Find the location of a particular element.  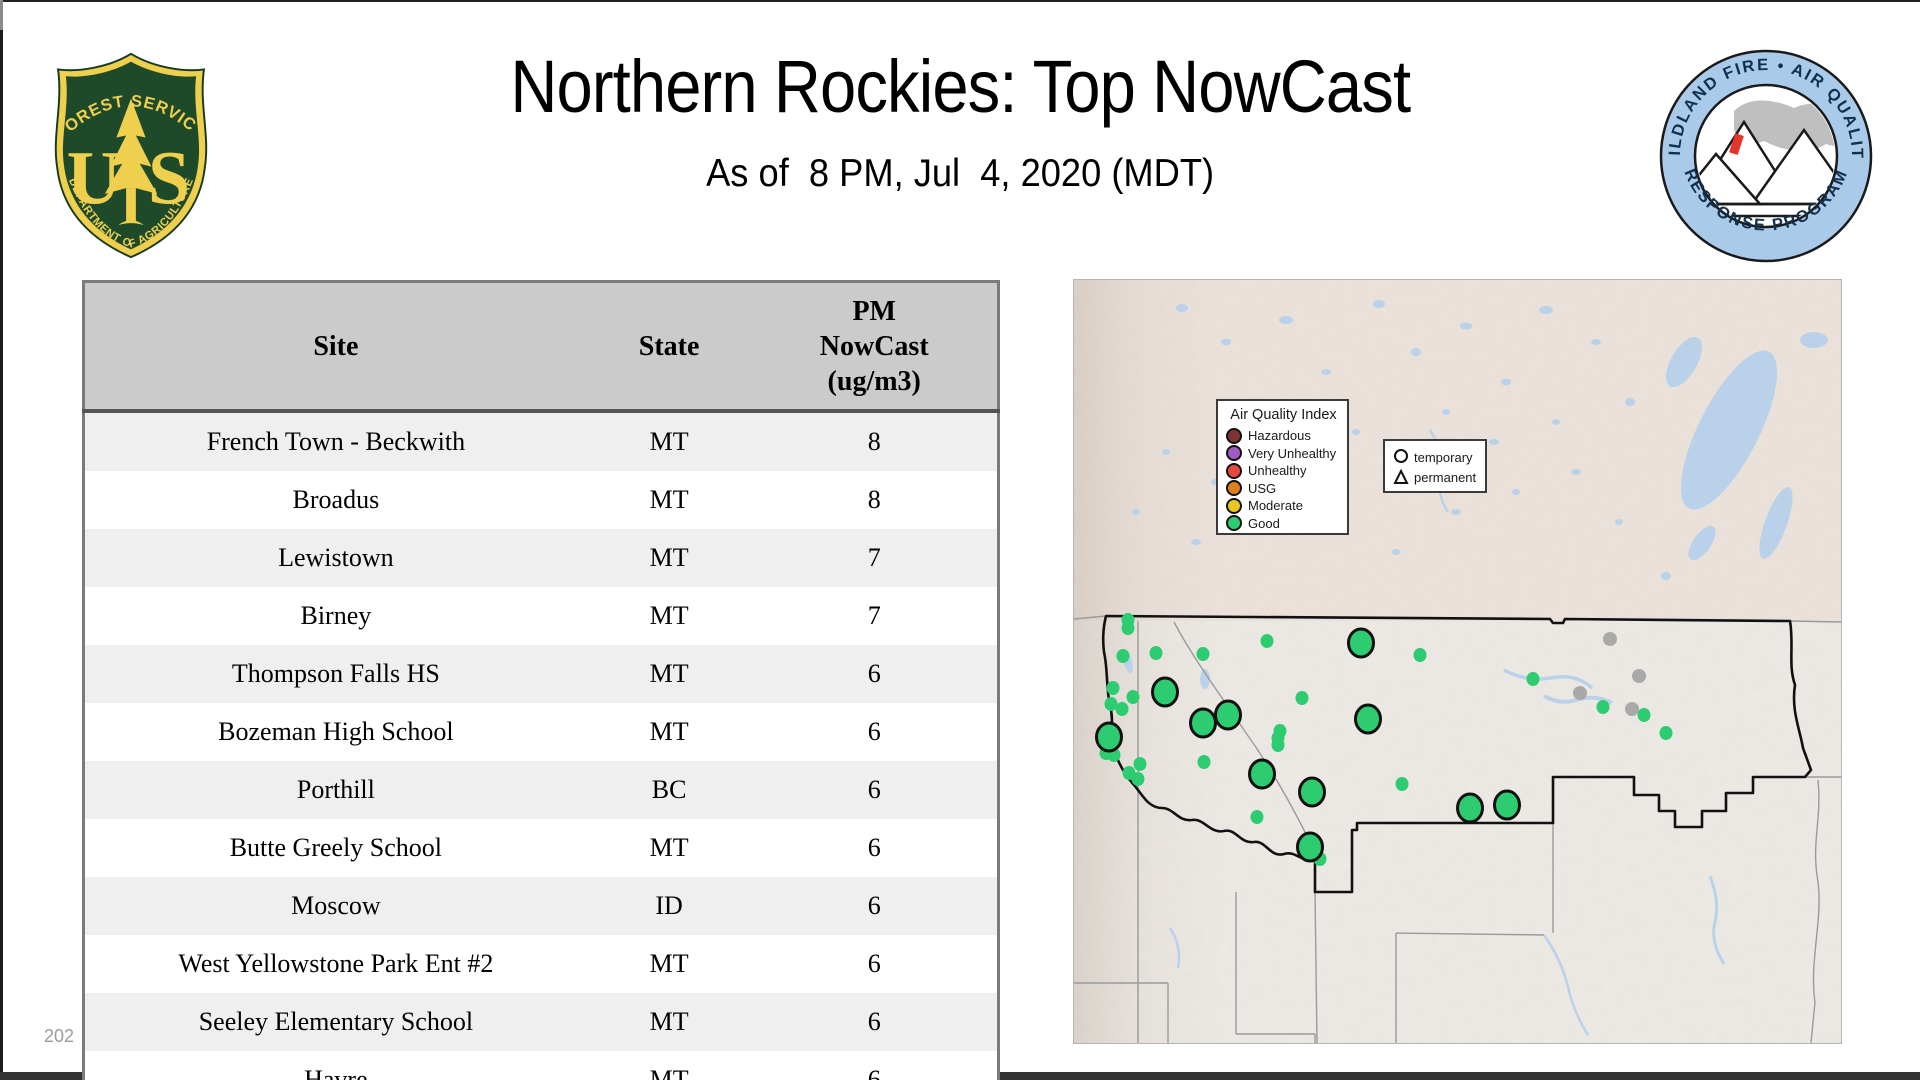

inactive-site-markers is located at coordinates (1609, 674).